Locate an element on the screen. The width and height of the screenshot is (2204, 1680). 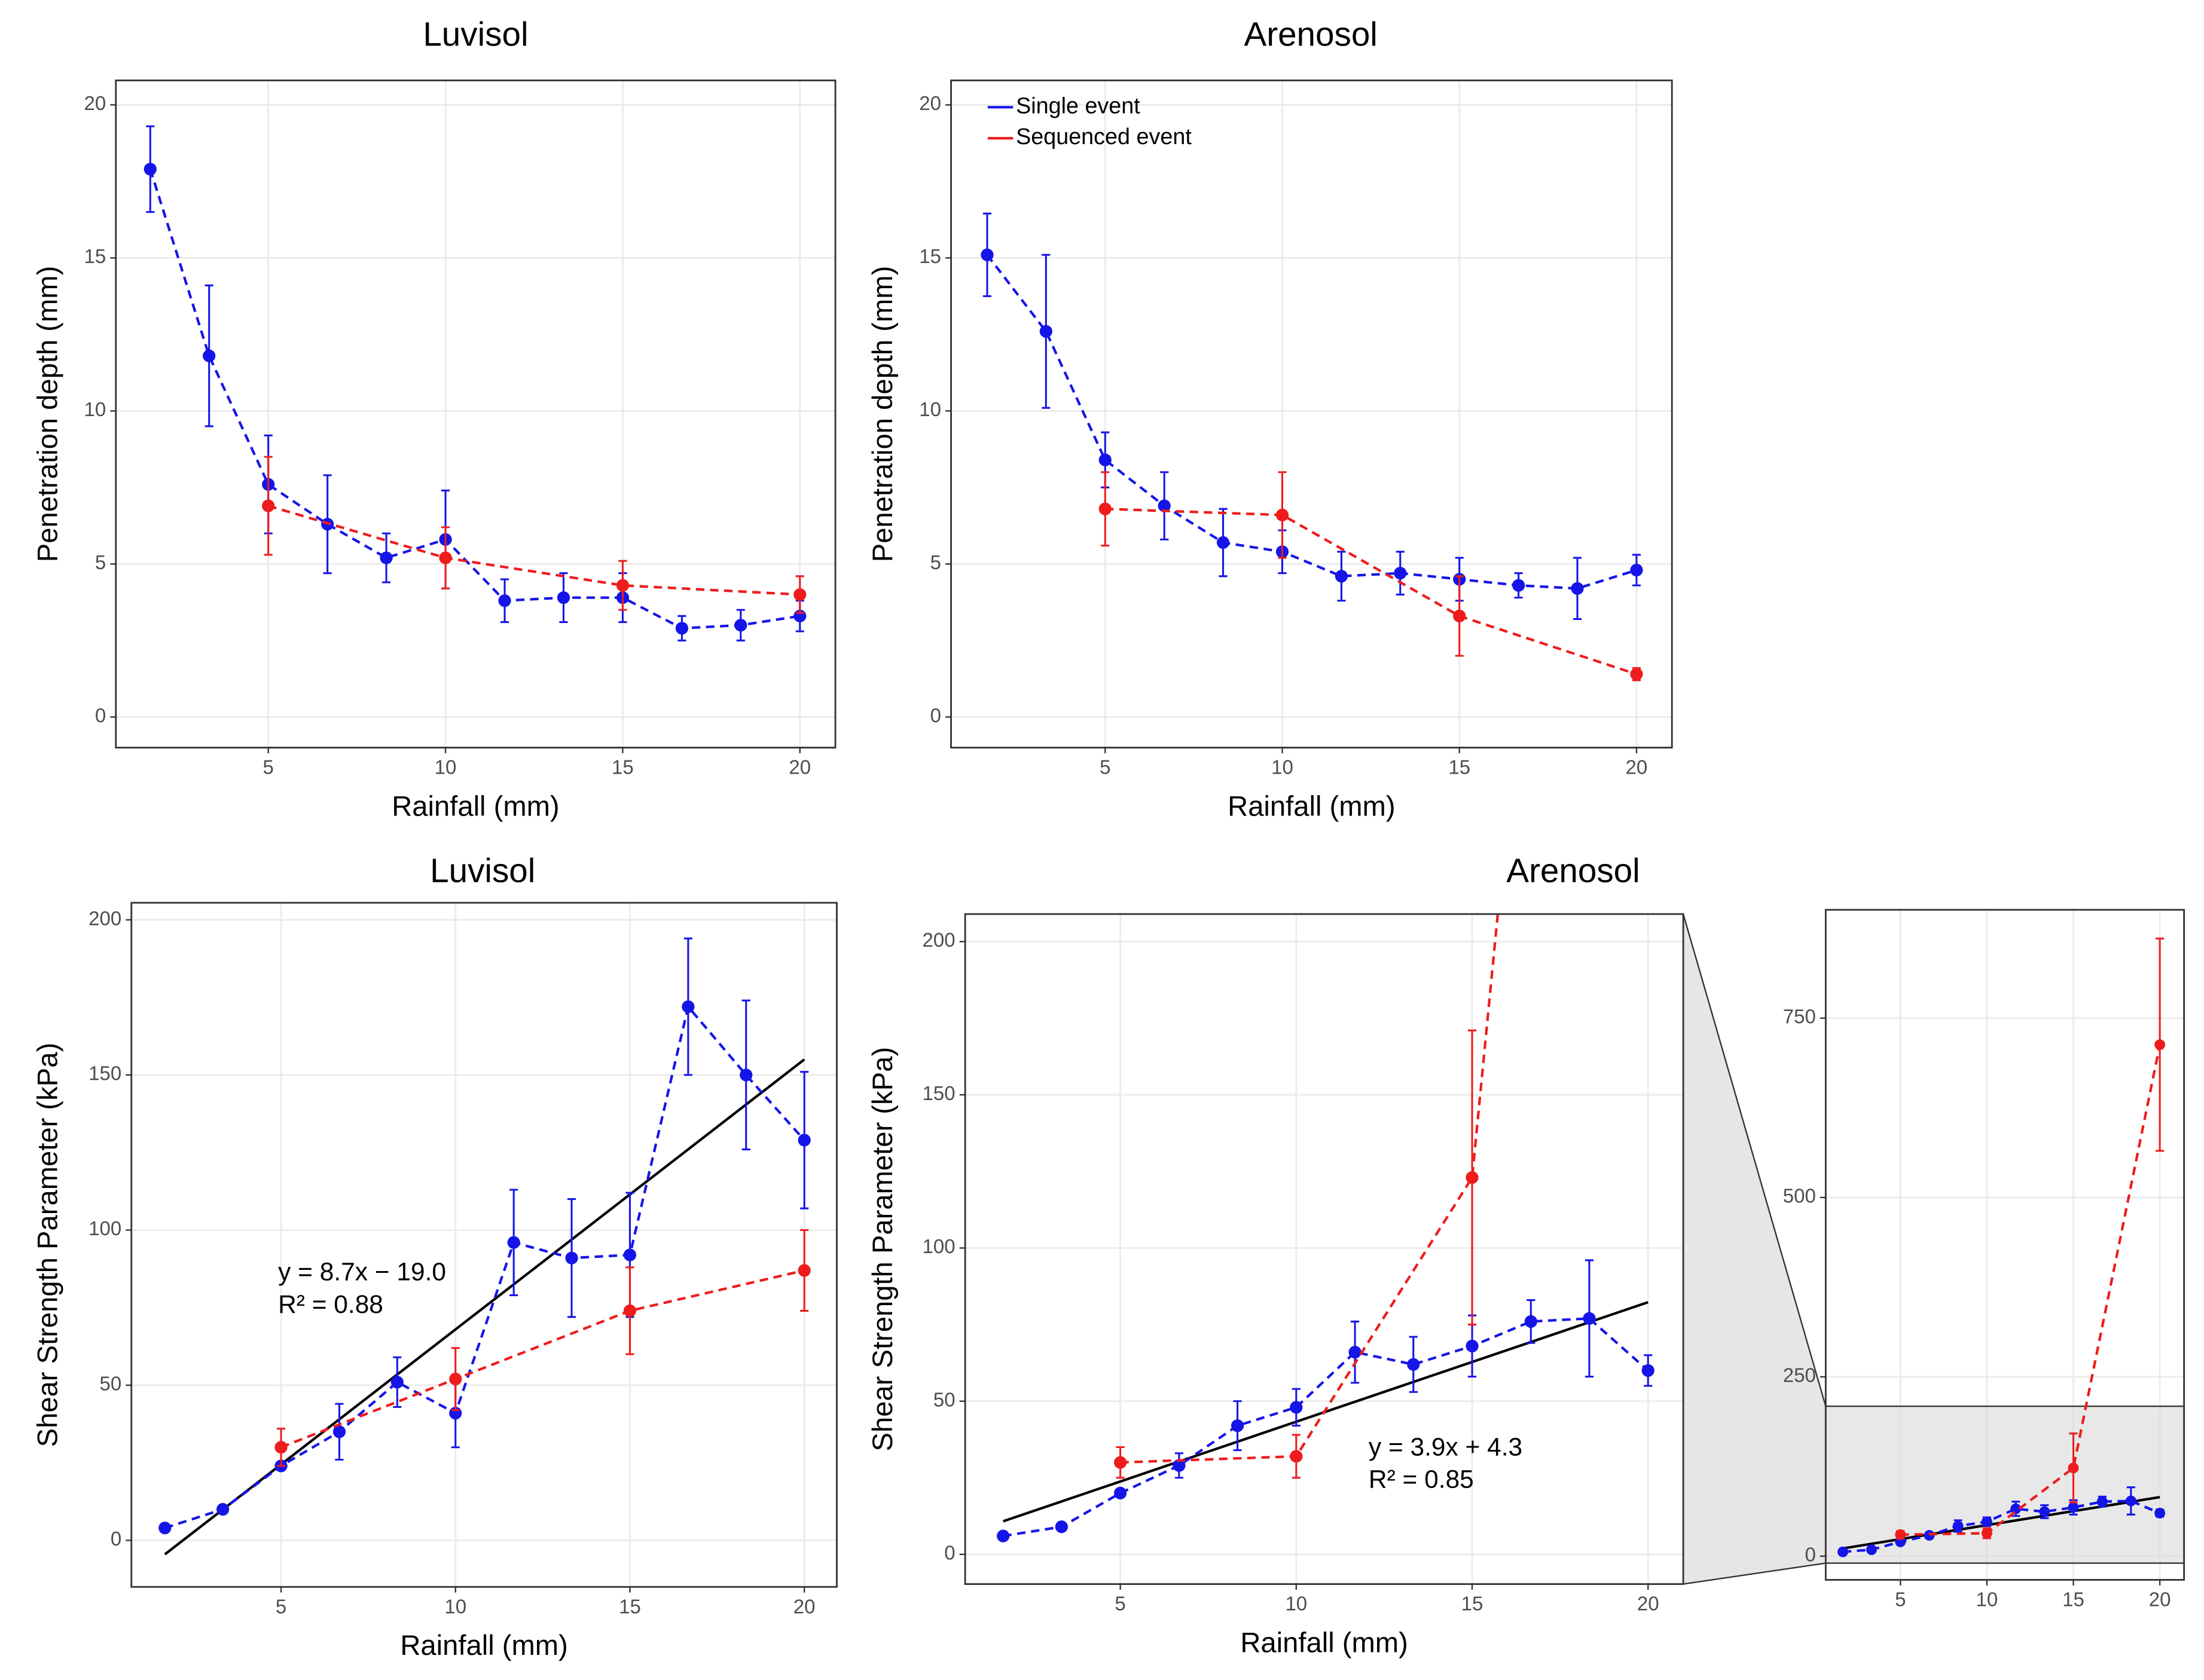
annotation: R² = 0.88 is located at coordinates (330, 1304).